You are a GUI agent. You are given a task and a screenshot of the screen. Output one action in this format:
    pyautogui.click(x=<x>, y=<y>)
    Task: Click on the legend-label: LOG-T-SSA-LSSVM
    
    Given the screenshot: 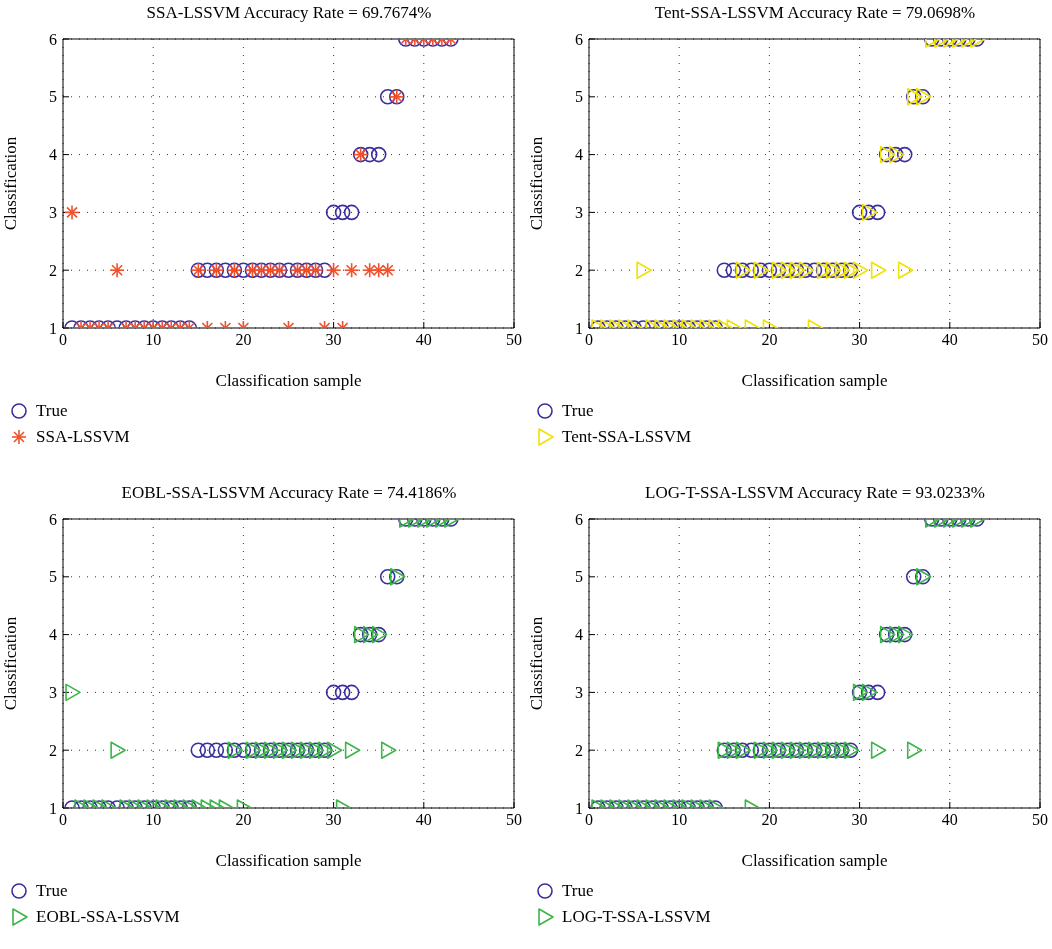 What is the action you would take?
    pyautogui.click(x=636, y=917)
    